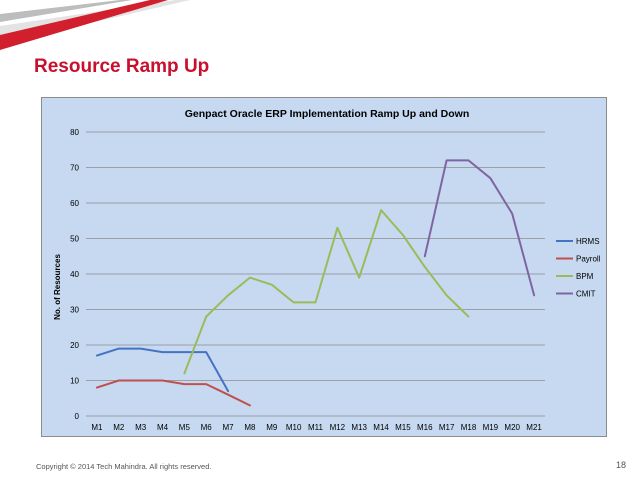 The image size is (638, 478). I want to click on y-tick-label: 20, so click(74, 345).